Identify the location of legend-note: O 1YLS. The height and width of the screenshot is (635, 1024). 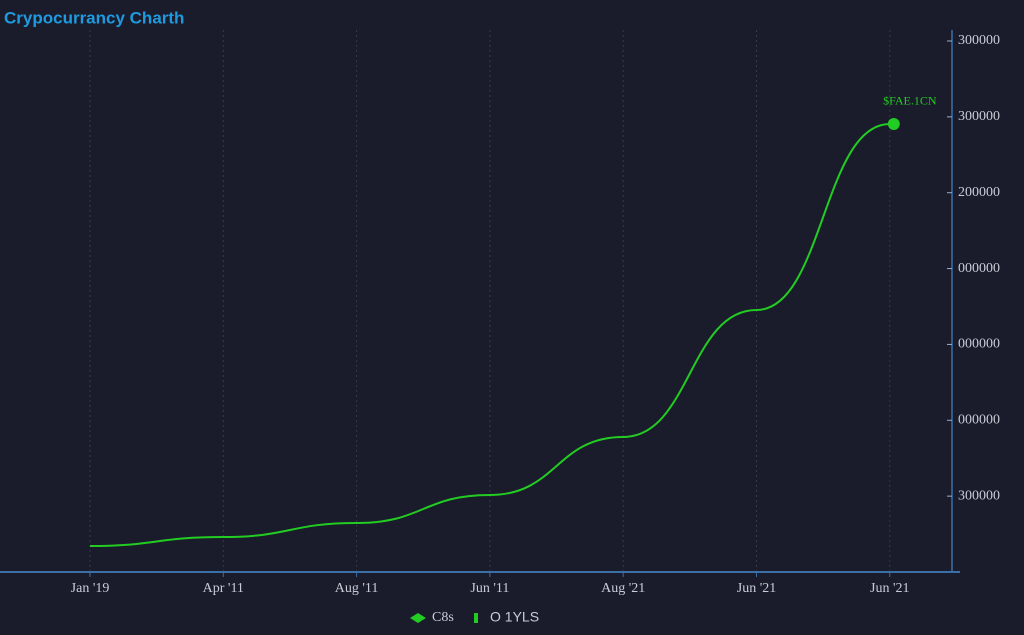
(514, 617).